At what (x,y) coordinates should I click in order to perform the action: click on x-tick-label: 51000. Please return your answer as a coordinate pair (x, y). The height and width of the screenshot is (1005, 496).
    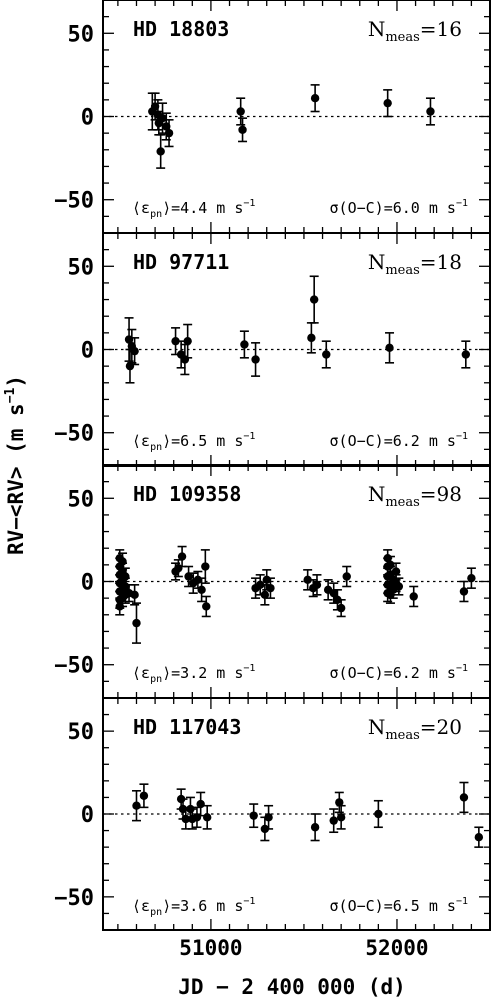
    Looking at the image, I should click on (210, 948).